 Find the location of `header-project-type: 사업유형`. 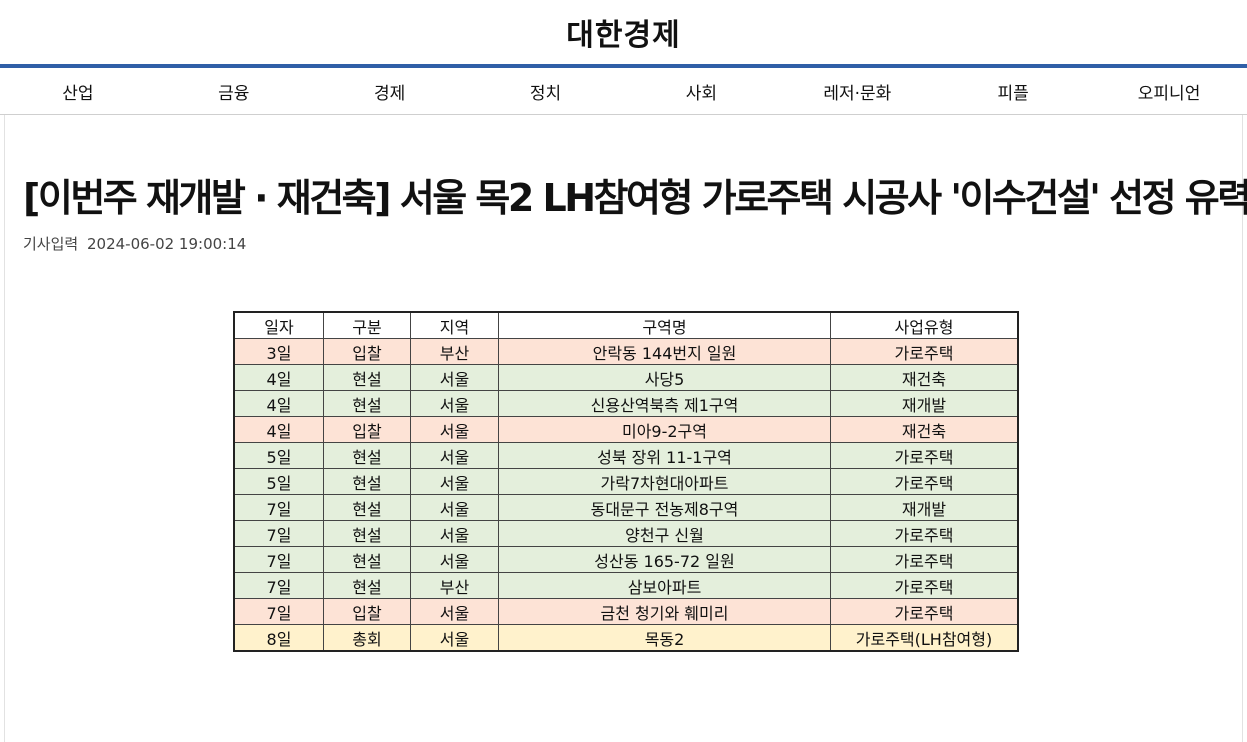

header-project-type: 사업유형 is located at coordinates (924, 325).